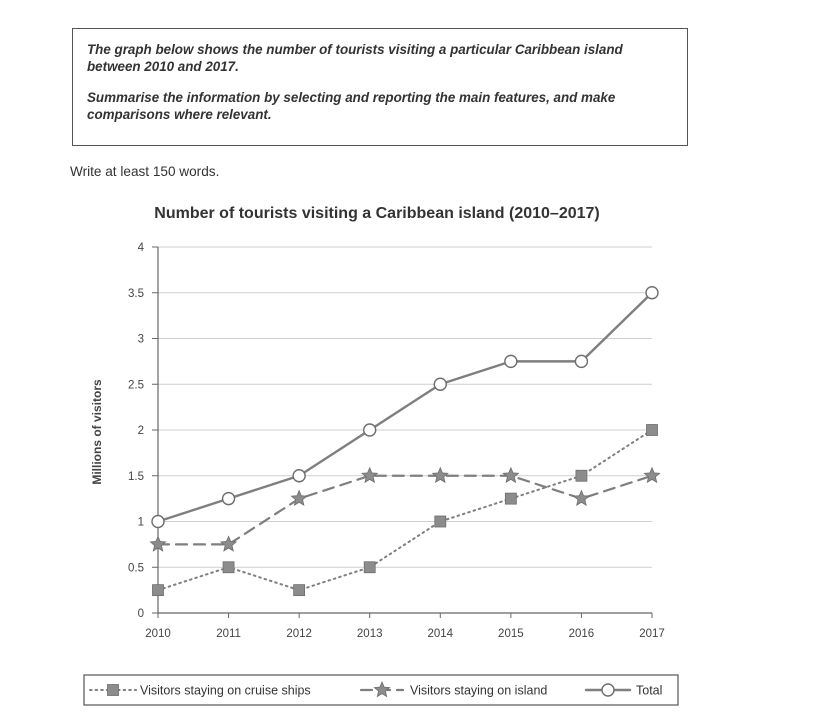  Describe the element at coordinates (141, 614) in the screenshot. I see `y-tick-label: 0` at that location.